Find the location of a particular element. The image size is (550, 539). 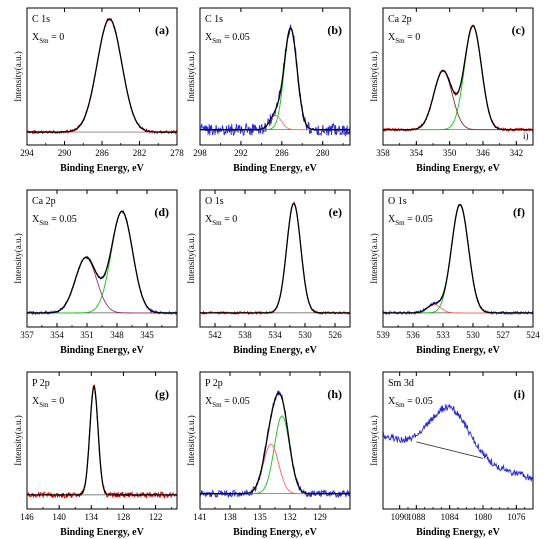

panel-letter: (d) is located at coordinates (161, 212).